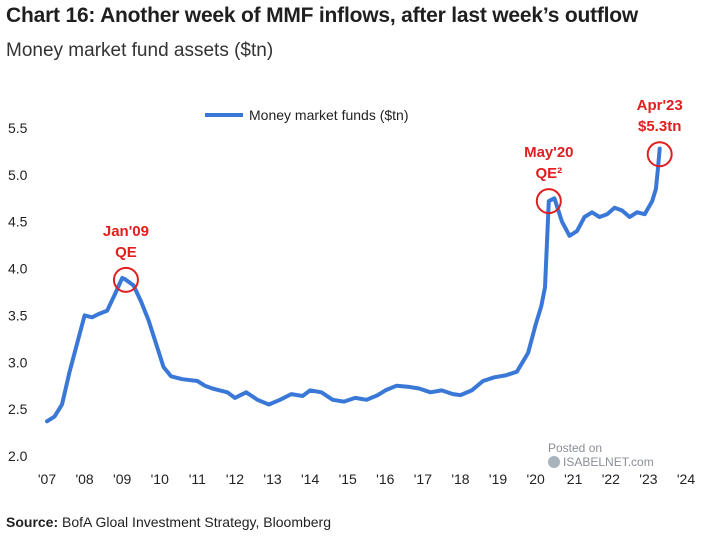  Describe the element at coordinates (126, 252) in the screenshot. I see `annotation-sublabel: QE` at that location.